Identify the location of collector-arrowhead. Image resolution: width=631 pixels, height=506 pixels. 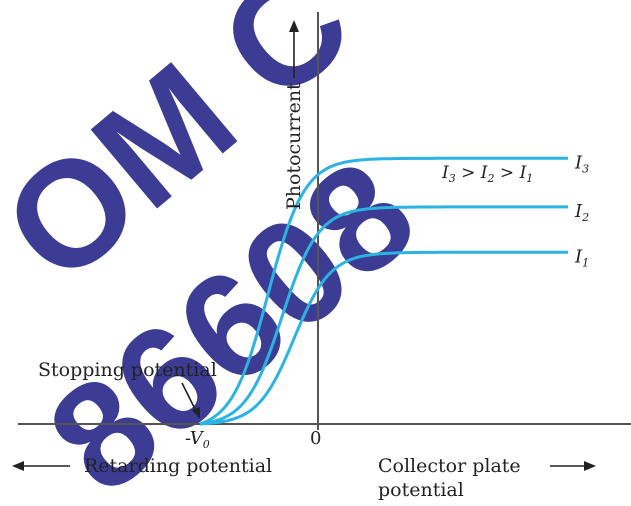
(590, 466).